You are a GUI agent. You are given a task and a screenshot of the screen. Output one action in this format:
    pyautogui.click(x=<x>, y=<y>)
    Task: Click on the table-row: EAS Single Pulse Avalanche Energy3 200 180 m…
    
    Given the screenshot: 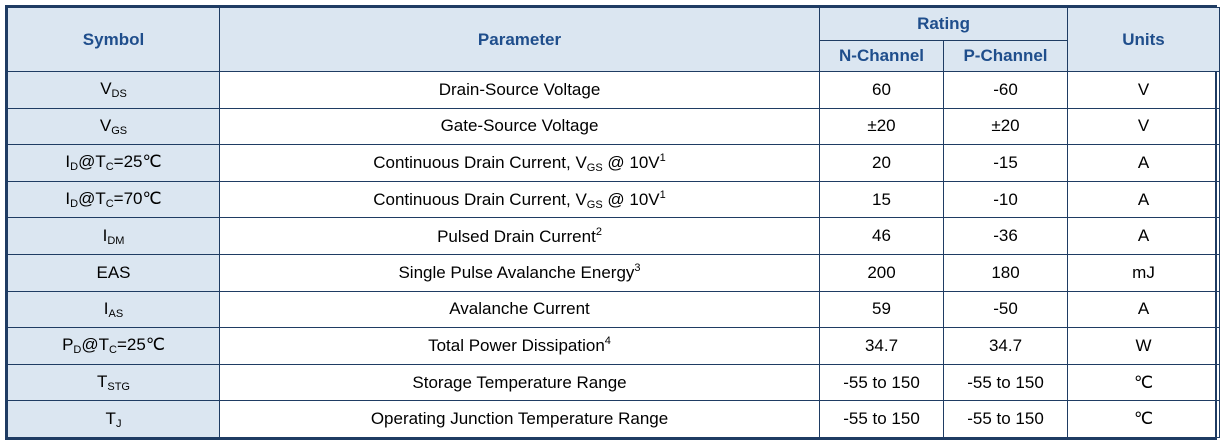 What is the action you would take?
    pyautogui.click(x=614, y=272)
    